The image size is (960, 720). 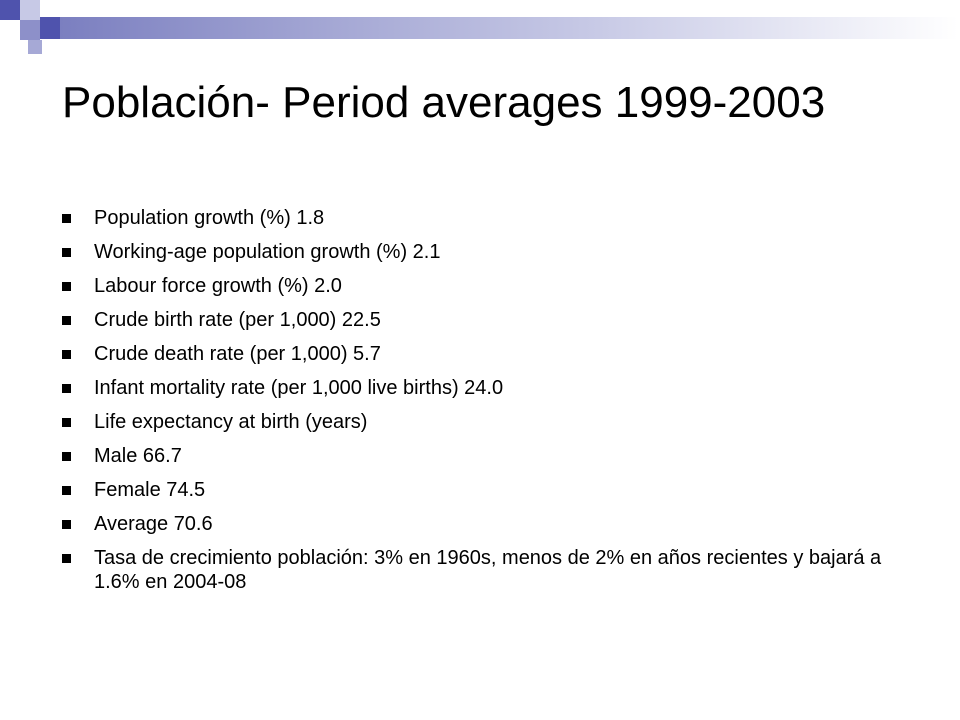 I want to click on bullet-item: Labour force growth (%) 2.0, so click(x=472, y=286).